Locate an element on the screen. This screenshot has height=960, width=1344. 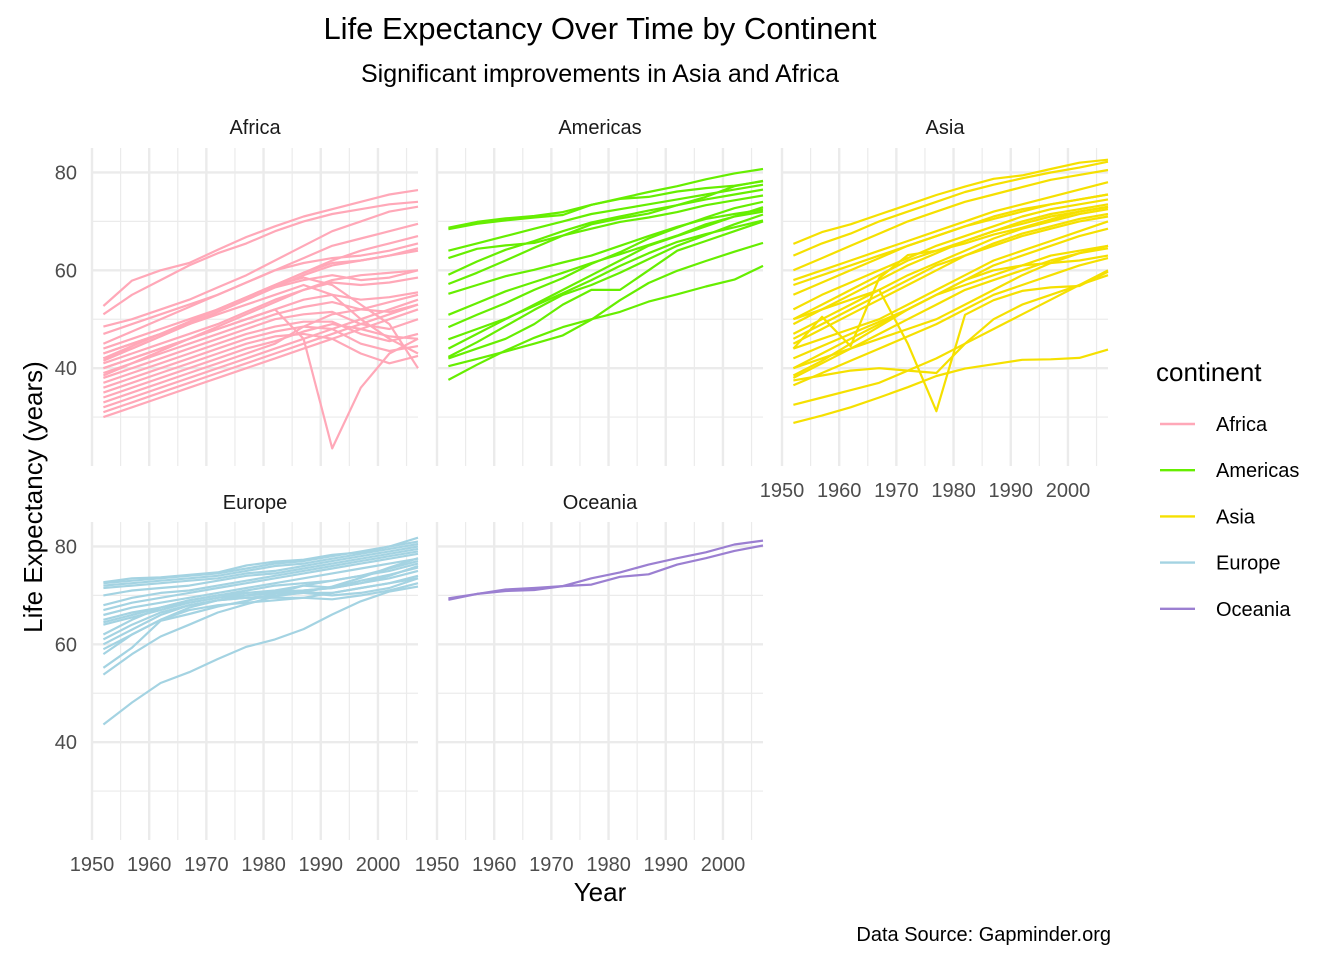
x-tick-label: 1990 is located at coordinates (1011, 491).